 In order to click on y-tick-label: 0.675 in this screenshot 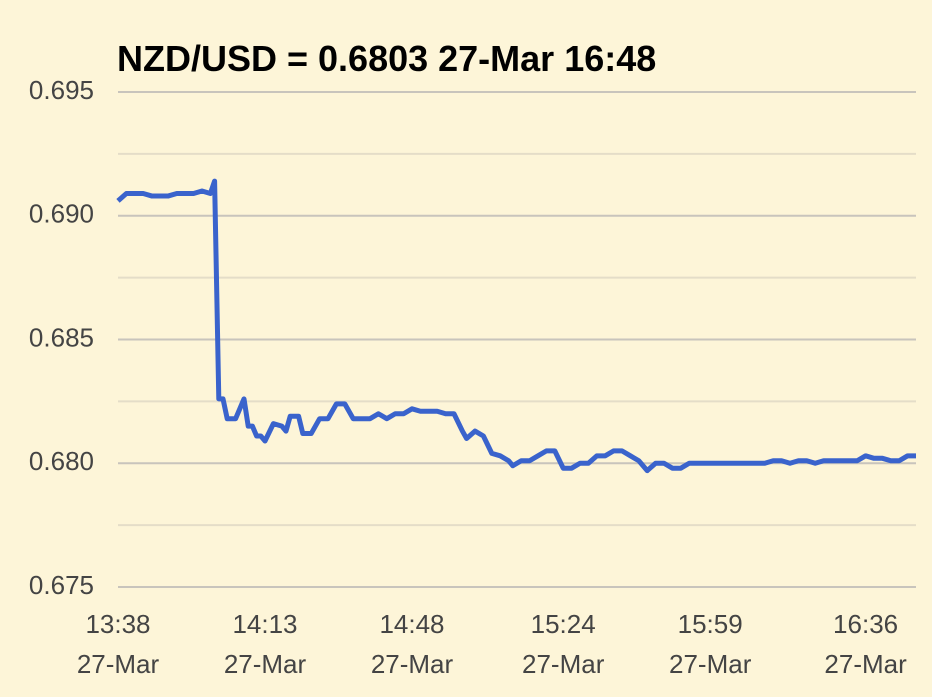, I will do `click(61, 585)`.